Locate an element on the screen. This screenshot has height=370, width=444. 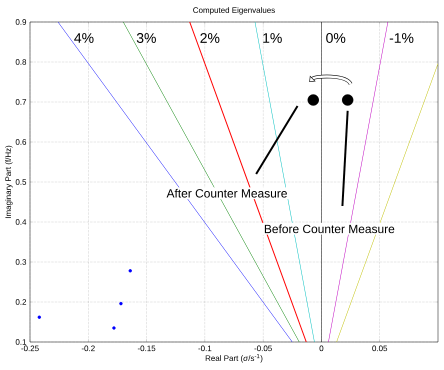
annotation: Before Counter Measure is located at coordinates (329, 229).